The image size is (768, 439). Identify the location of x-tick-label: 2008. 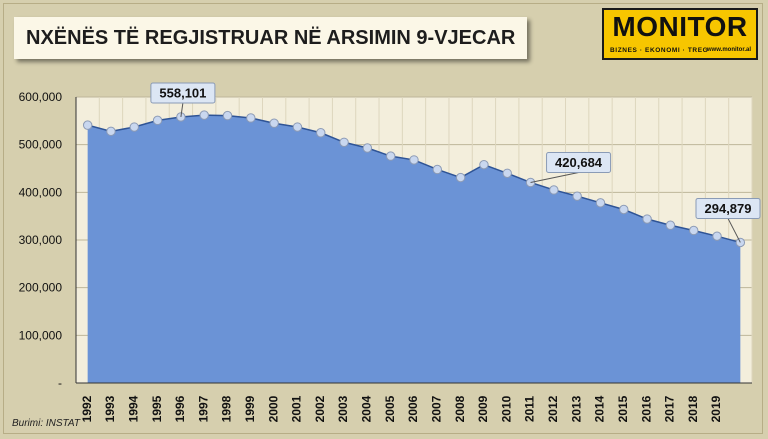
(460, 408).